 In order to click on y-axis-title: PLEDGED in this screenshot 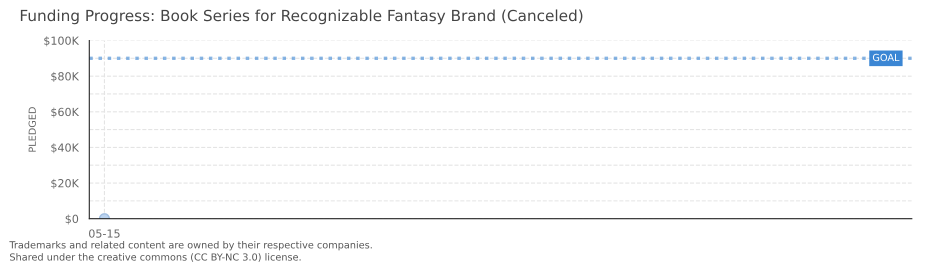, I will do `click(32, 129)`.